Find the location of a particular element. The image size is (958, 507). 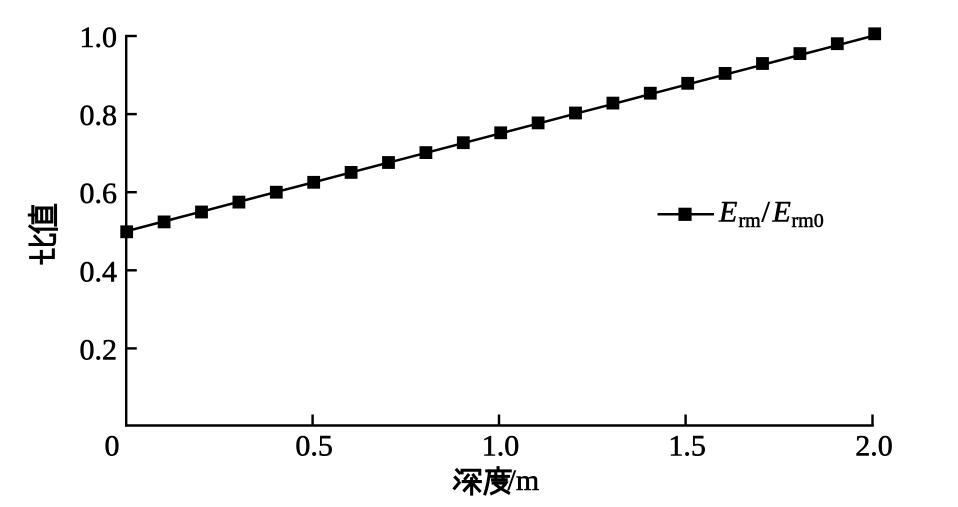

svg-text: 0.8 is located at coordinates (99, 115).